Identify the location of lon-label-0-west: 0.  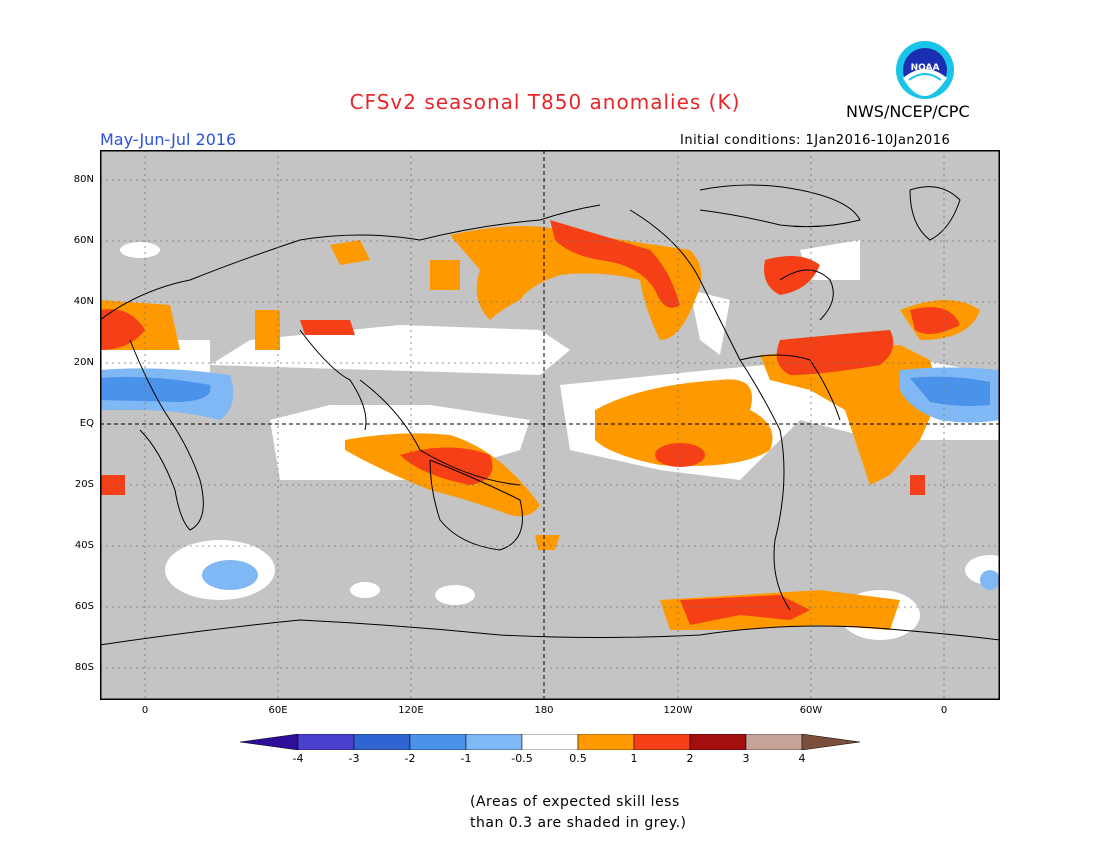
(145, 710).